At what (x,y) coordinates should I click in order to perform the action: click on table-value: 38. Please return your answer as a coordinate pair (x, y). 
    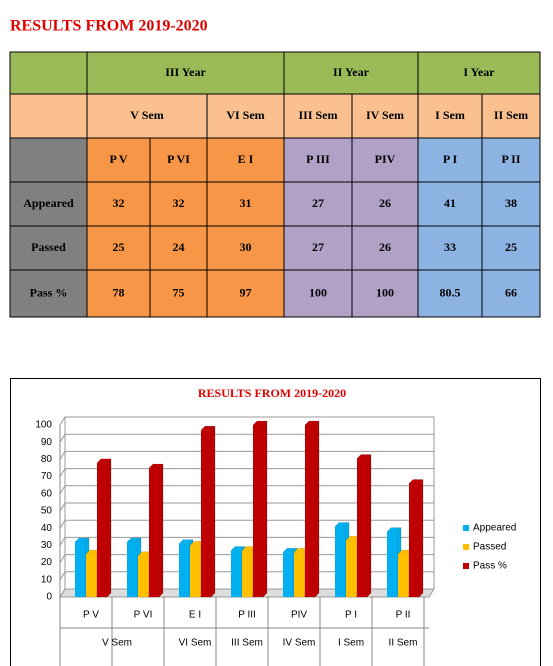
    Looking at the image, I should click on (511, 203).